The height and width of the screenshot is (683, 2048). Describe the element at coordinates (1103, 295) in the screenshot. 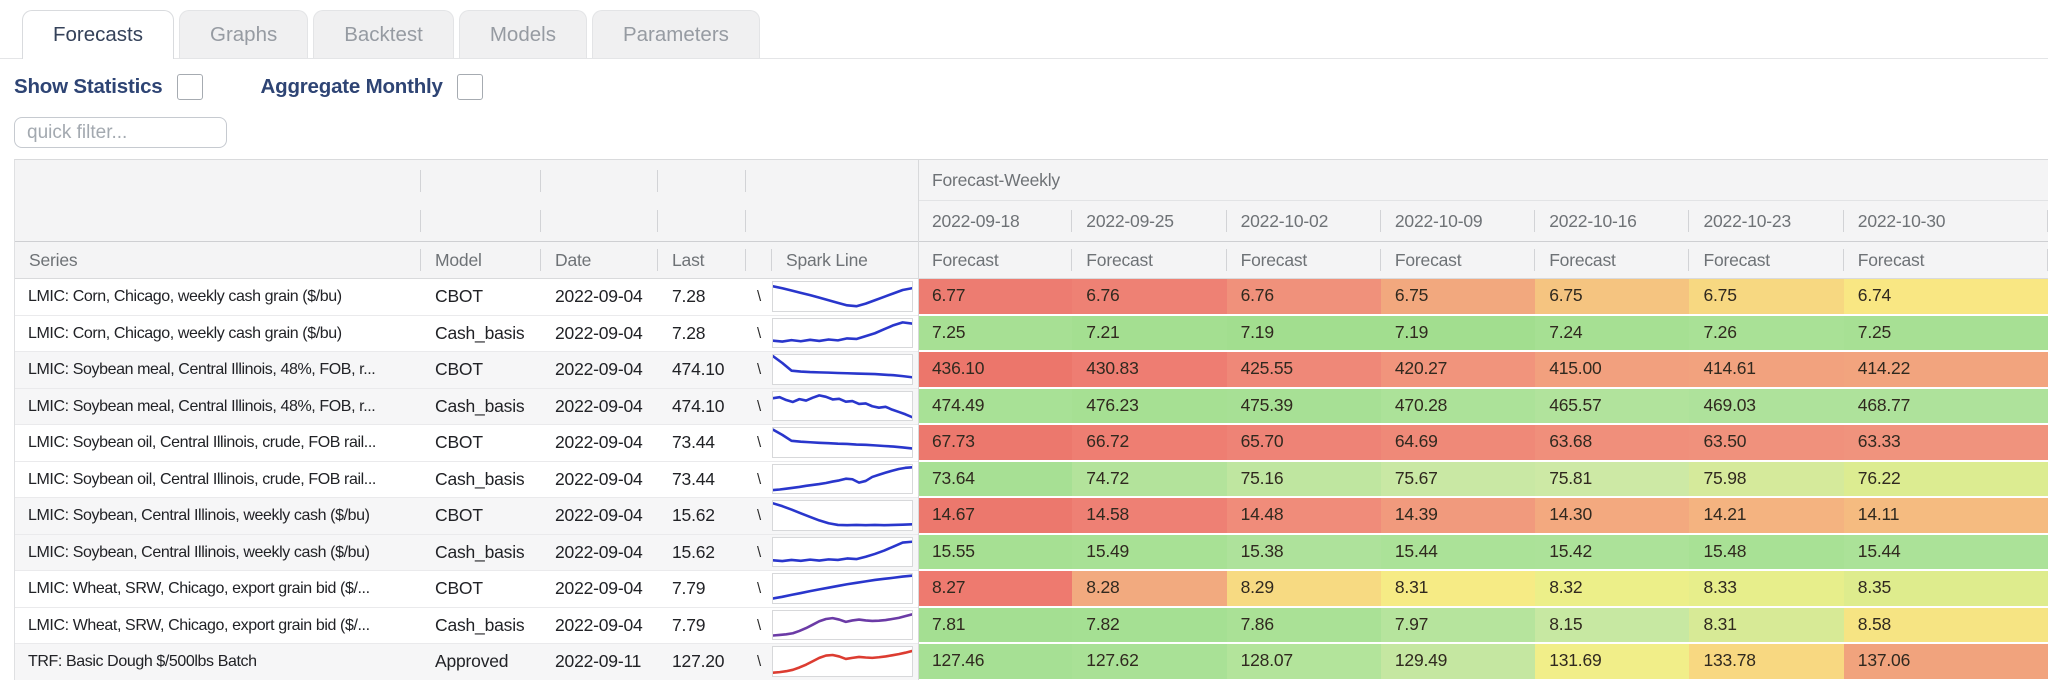

I see `forecast-value: 6.76` at that location.